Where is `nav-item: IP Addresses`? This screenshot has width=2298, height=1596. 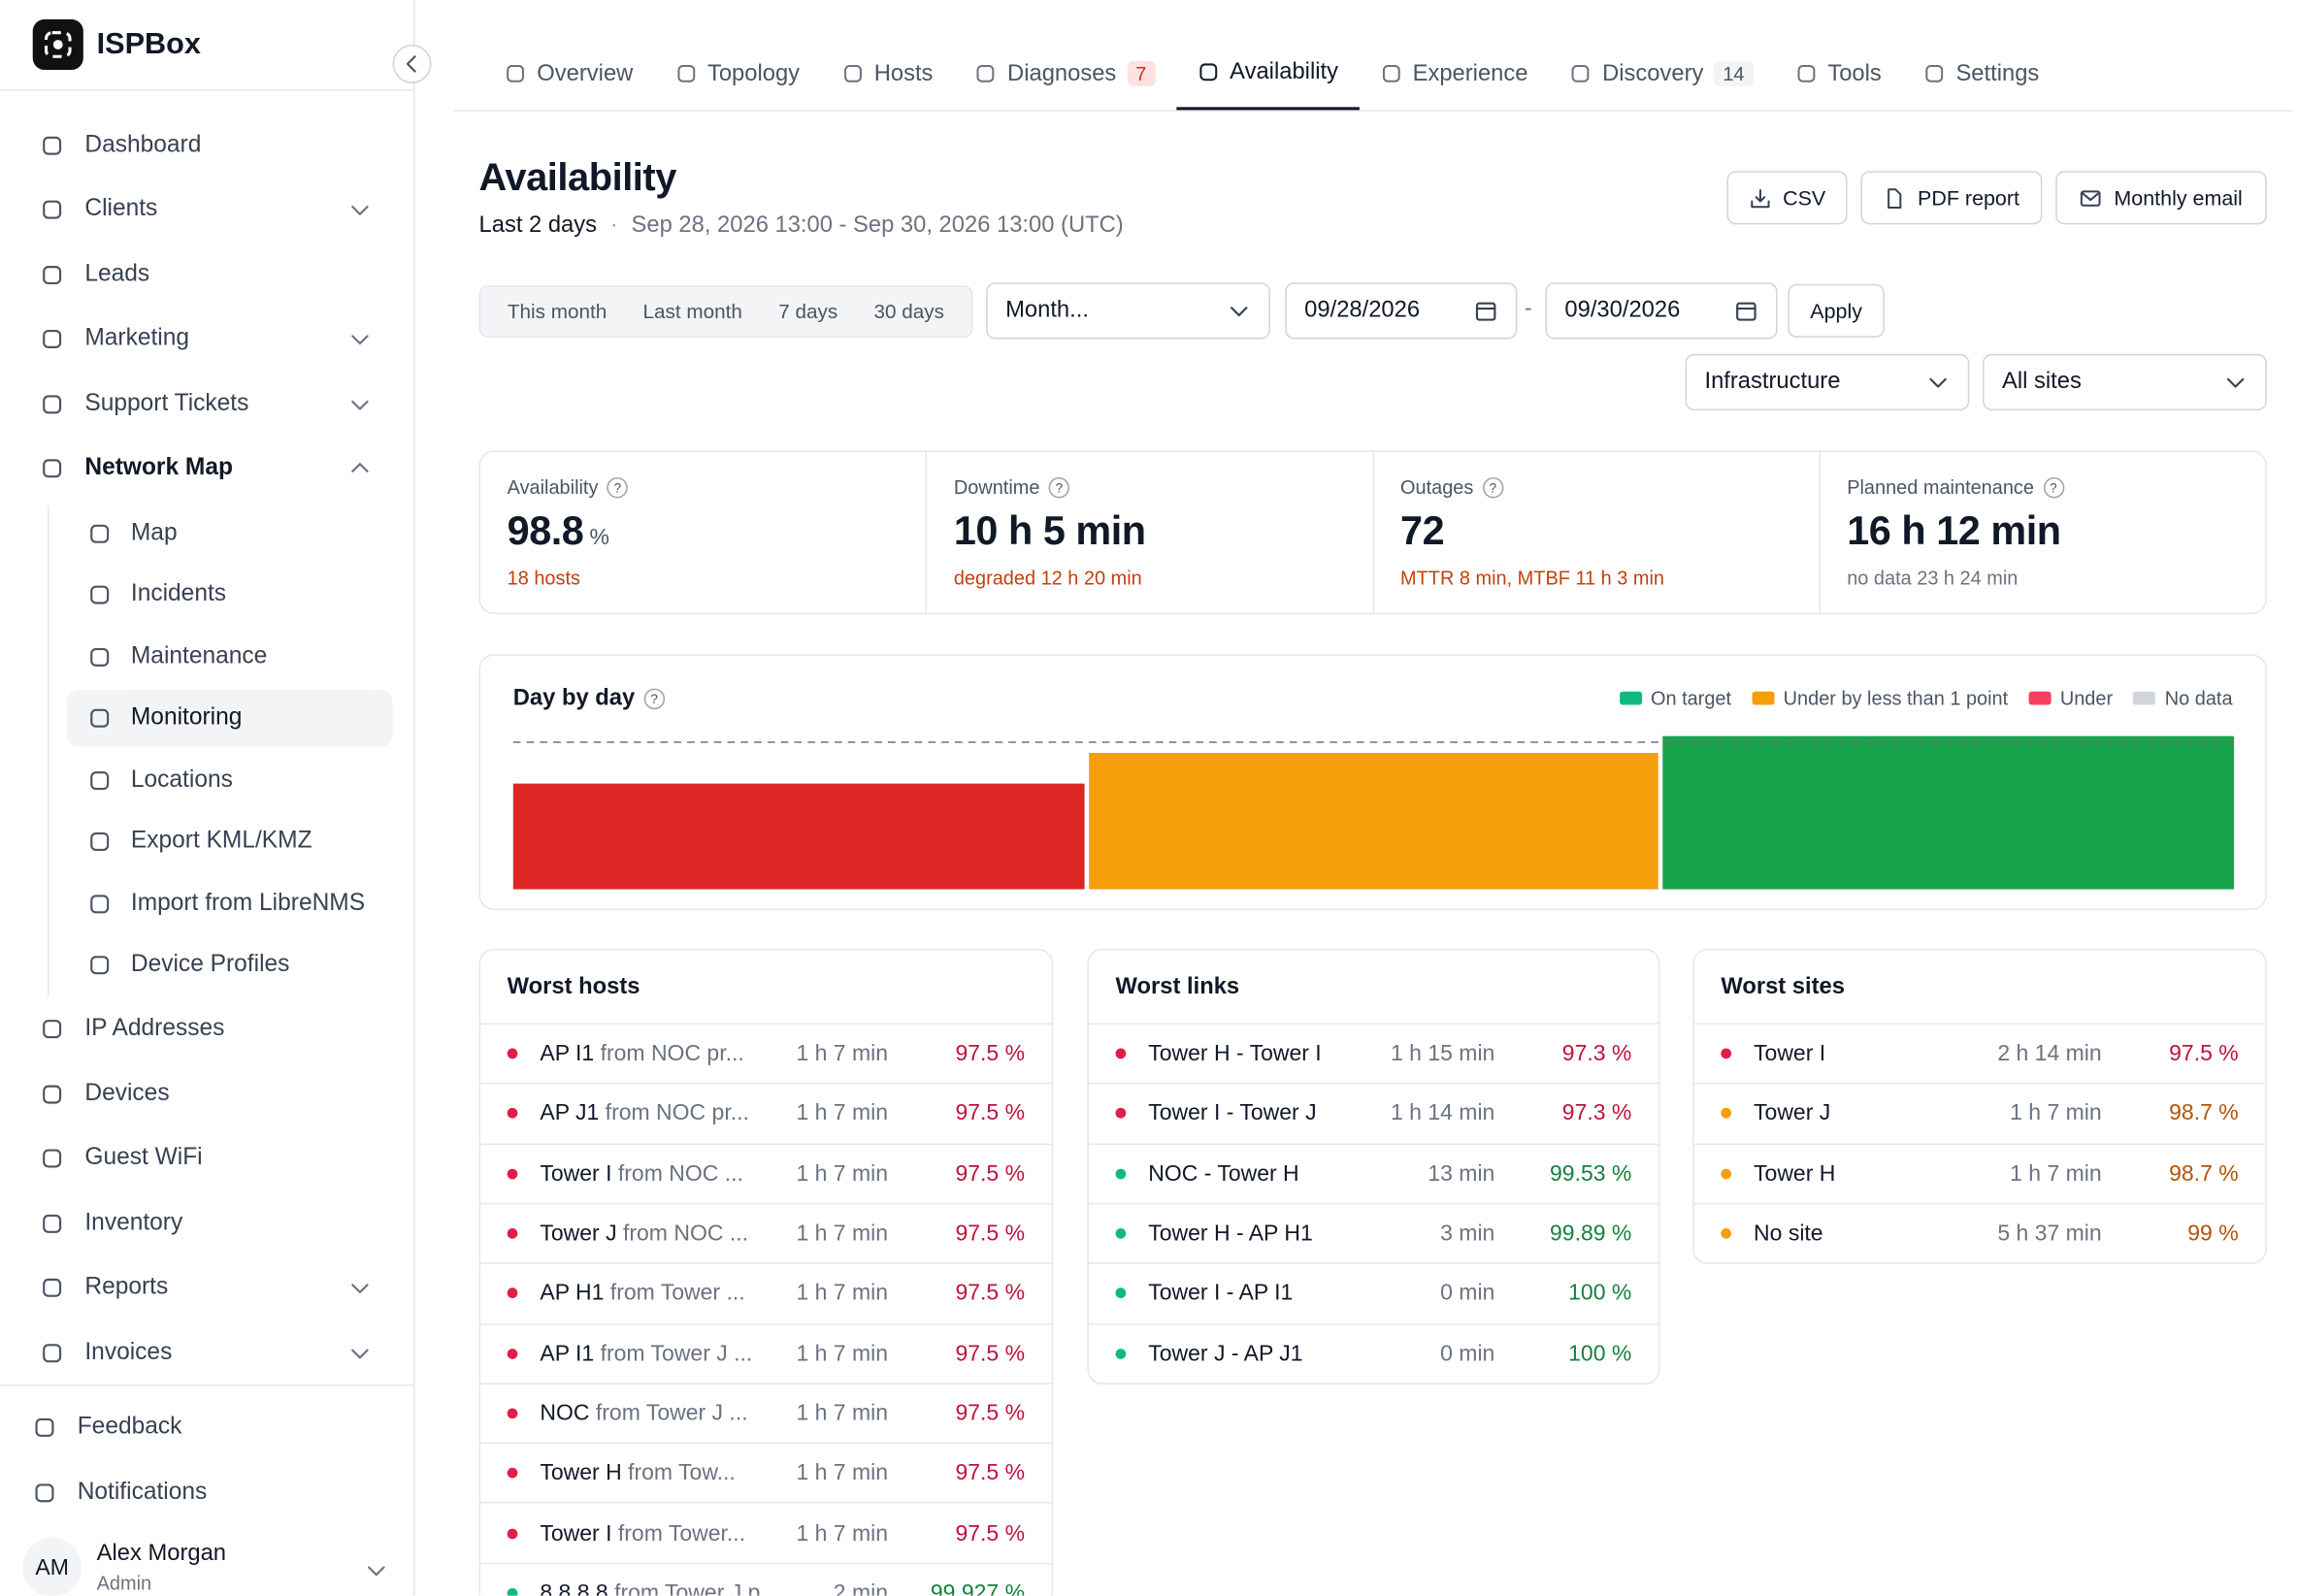
nav-item: IP Addresses is located at coordinates (201, 1029).